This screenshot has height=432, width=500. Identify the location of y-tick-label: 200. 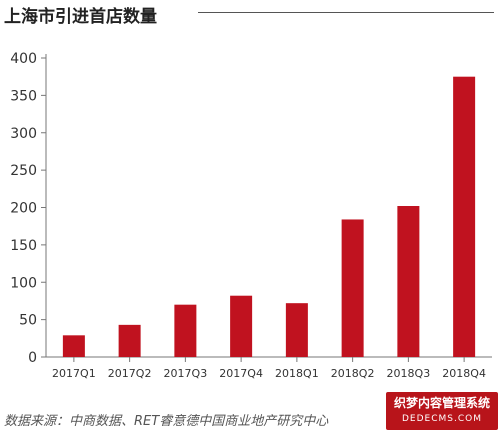
(23, 209).